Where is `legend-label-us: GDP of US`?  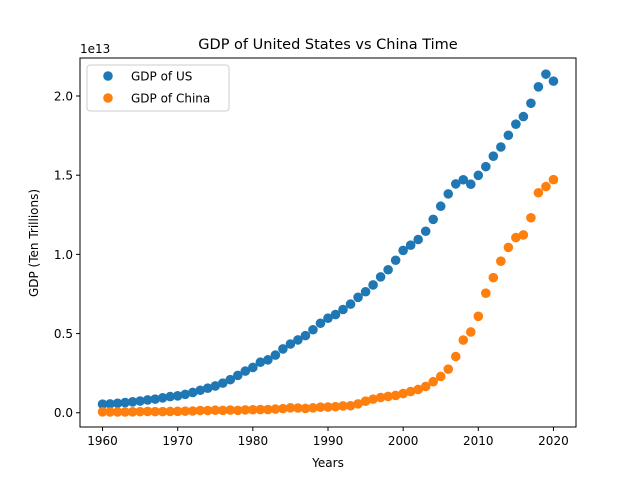
legend-label-us: GDP of US is located at coordinates (161, 77).